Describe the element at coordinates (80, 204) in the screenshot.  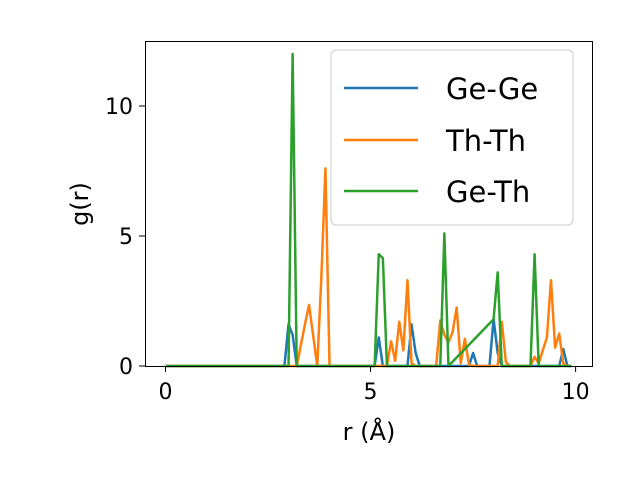
I see `y-axis-label: g(r)` at that location.